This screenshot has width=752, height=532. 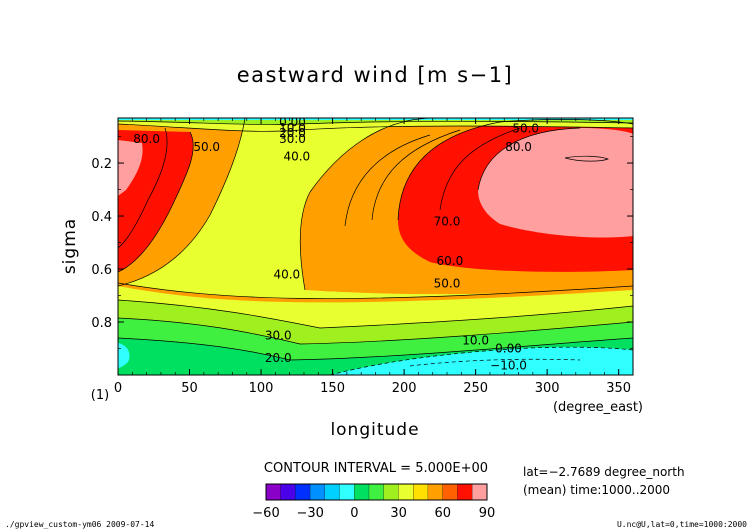 I want to click on x-axis-units: (degree_east), so click(x=598, y=407).